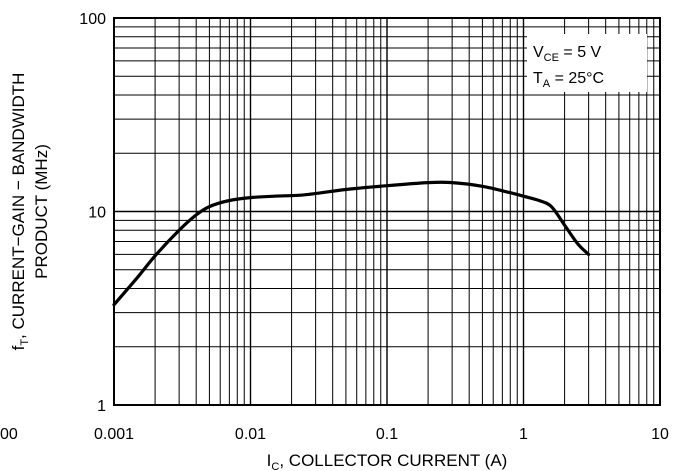 This screenshot has height=471, width=682. Describe the element at coordinates (250, 434) in the screenshot. I see `x-tick-label: 0.01` at that location.